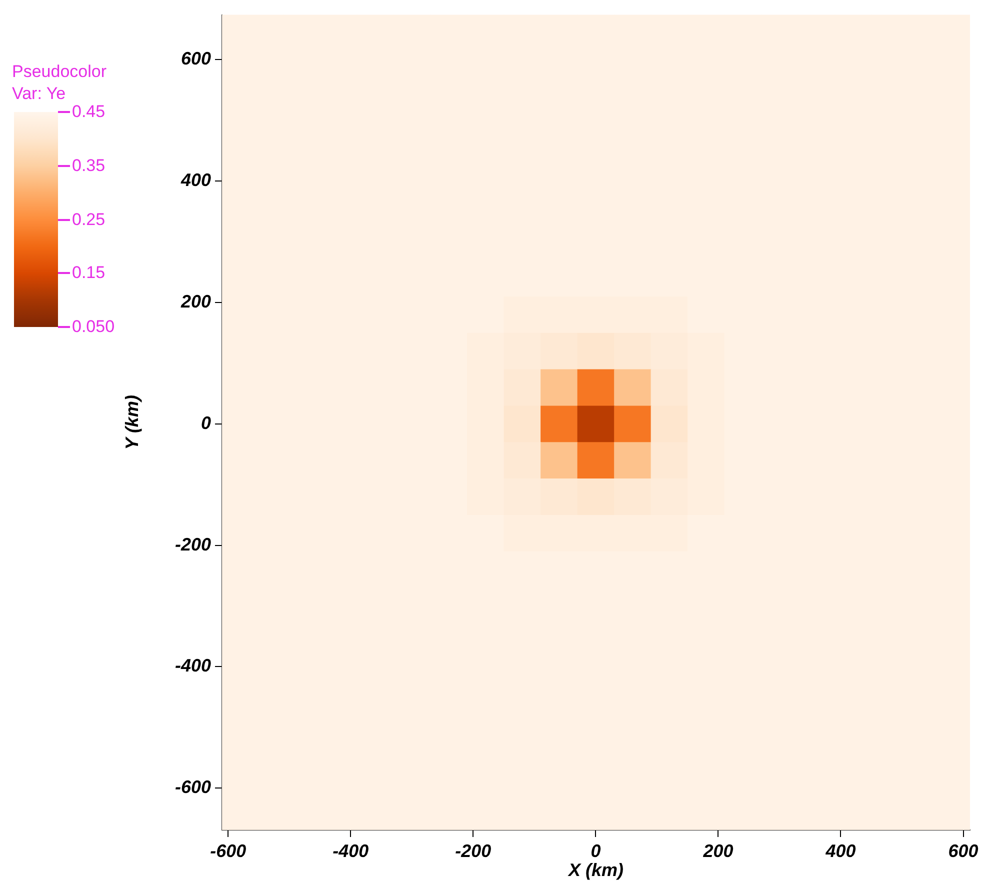 This screenshot has width=984, height=889. I want to click on y-tick-label: -400, so click(192, 666).